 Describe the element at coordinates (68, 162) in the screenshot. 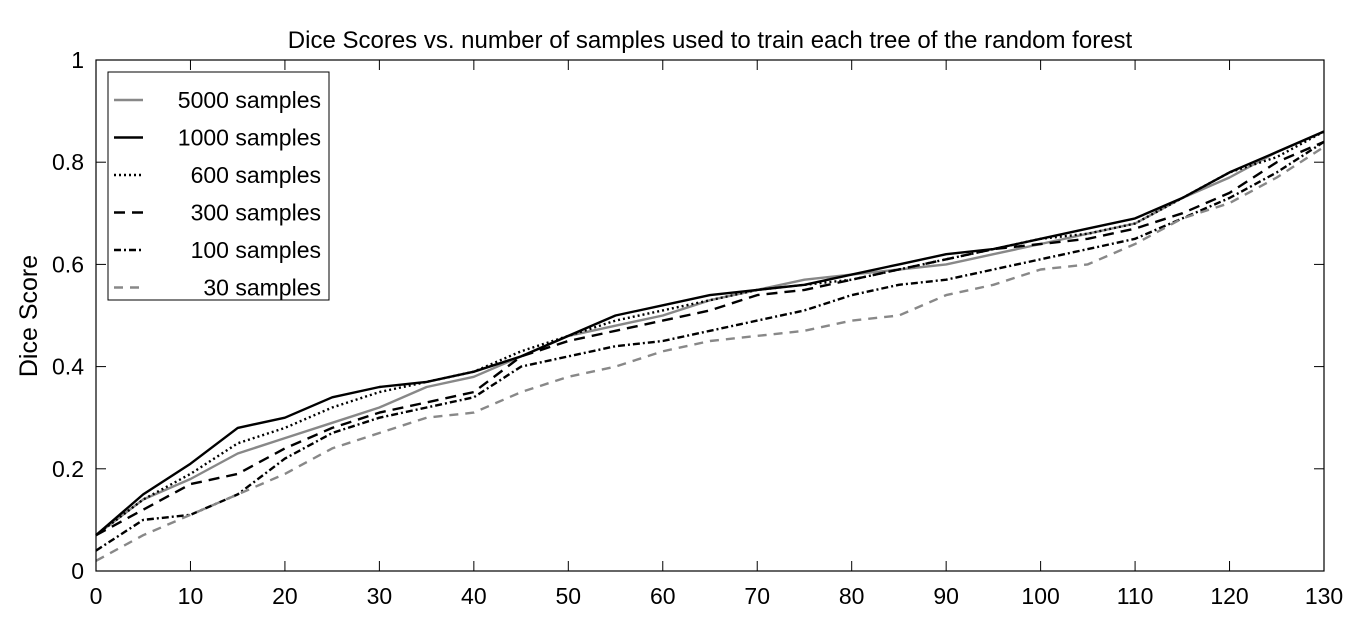

I see `y-tick-label: 0.8` at that location.